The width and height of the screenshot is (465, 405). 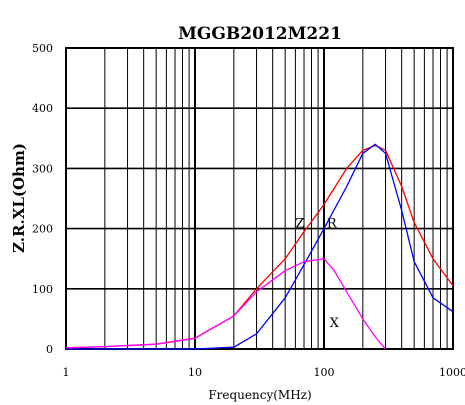 I want to click on x-tick-label: 1, so click(x=66, y=372).